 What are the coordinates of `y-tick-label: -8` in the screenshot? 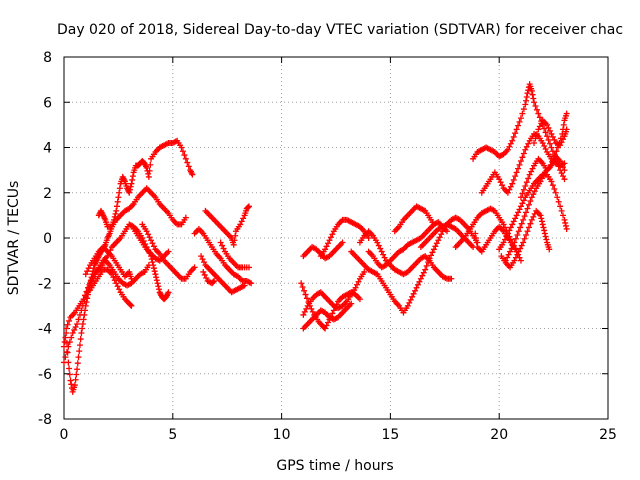 It's located at (45, 420).